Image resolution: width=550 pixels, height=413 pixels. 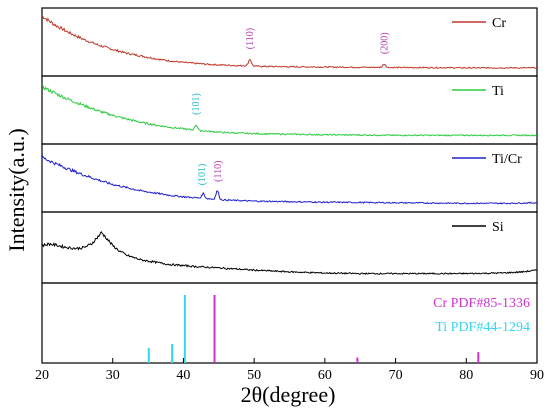 What do you see at coordinates (481, 303) in the screenshot?
I see `reference-legend-label: Cr PDF#85-1336` at bounding box center [481, 303].